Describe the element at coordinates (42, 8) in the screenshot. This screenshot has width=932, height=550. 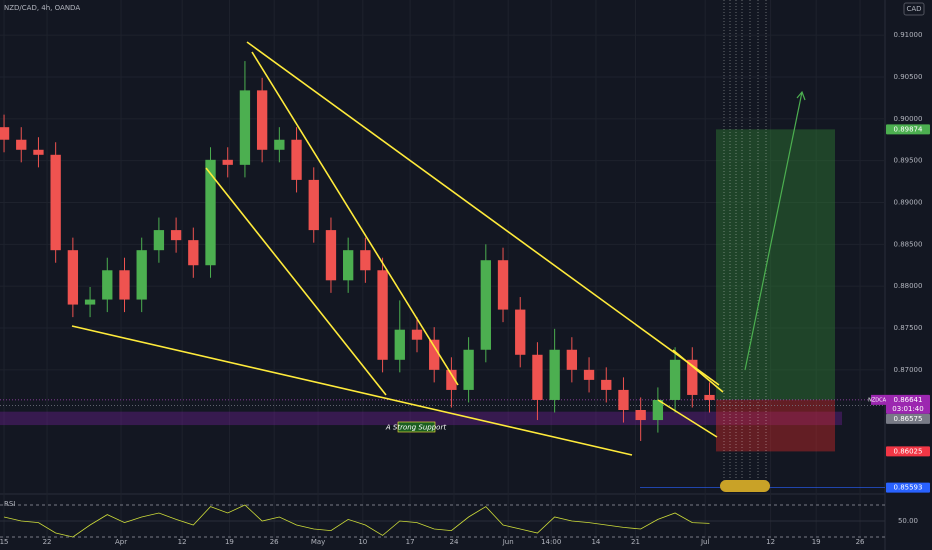
I see `chart-title: NZD/CAD, 4h, OANDA` at that location.